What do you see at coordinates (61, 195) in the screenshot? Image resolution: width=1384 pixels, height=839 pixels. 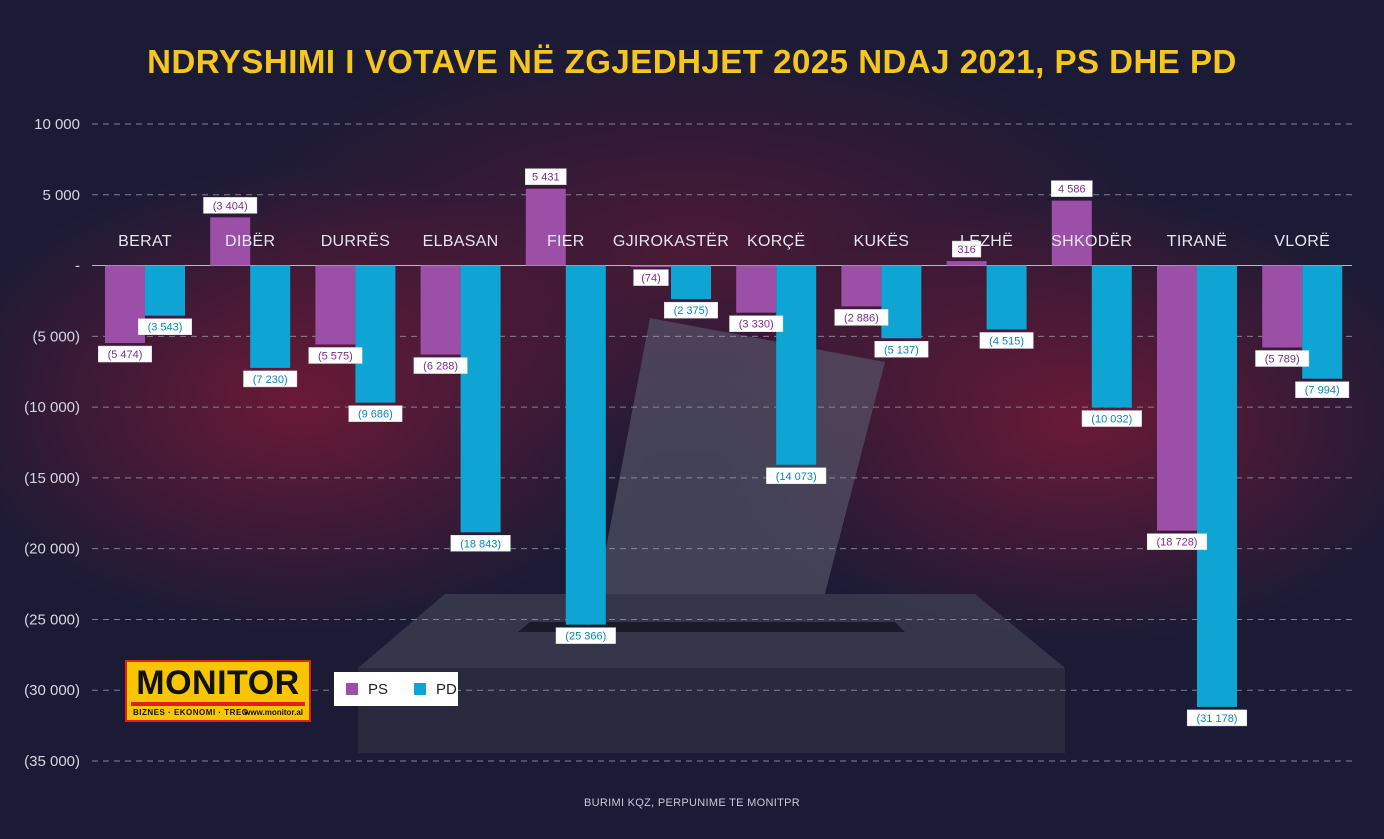 I see `y-tick-label: 5 000` at bounding box center [61, 195].